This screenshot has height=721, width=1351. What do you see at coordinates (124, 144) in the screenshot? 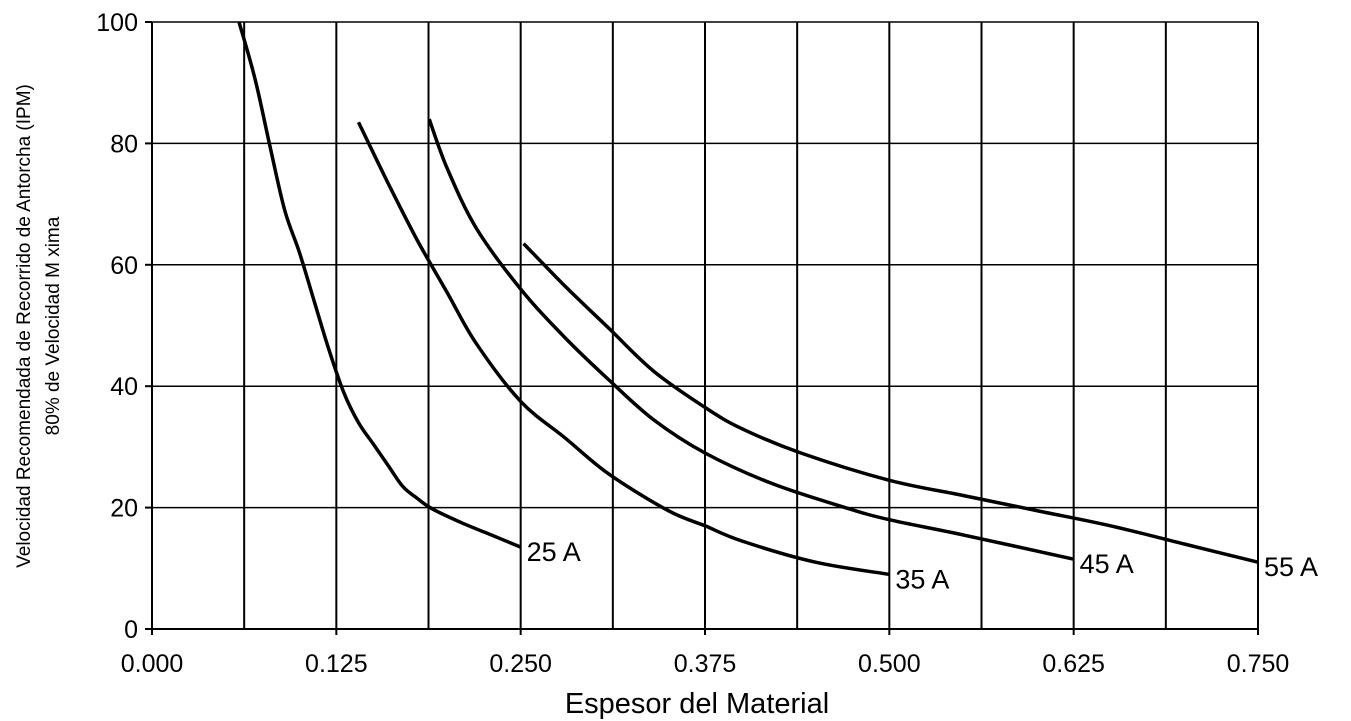
I see `y-tick-label: 80` at bounding box center [124, 144].